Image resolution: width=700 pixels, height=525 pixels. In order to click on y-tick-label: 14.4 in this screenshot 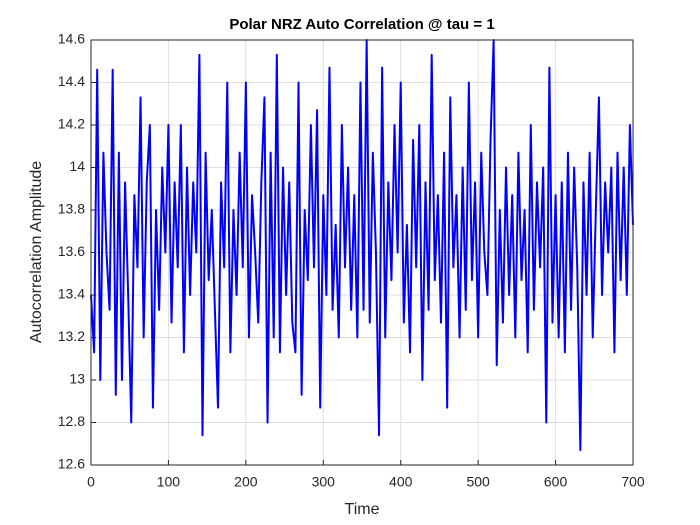, I will do `click(71, 81)`.